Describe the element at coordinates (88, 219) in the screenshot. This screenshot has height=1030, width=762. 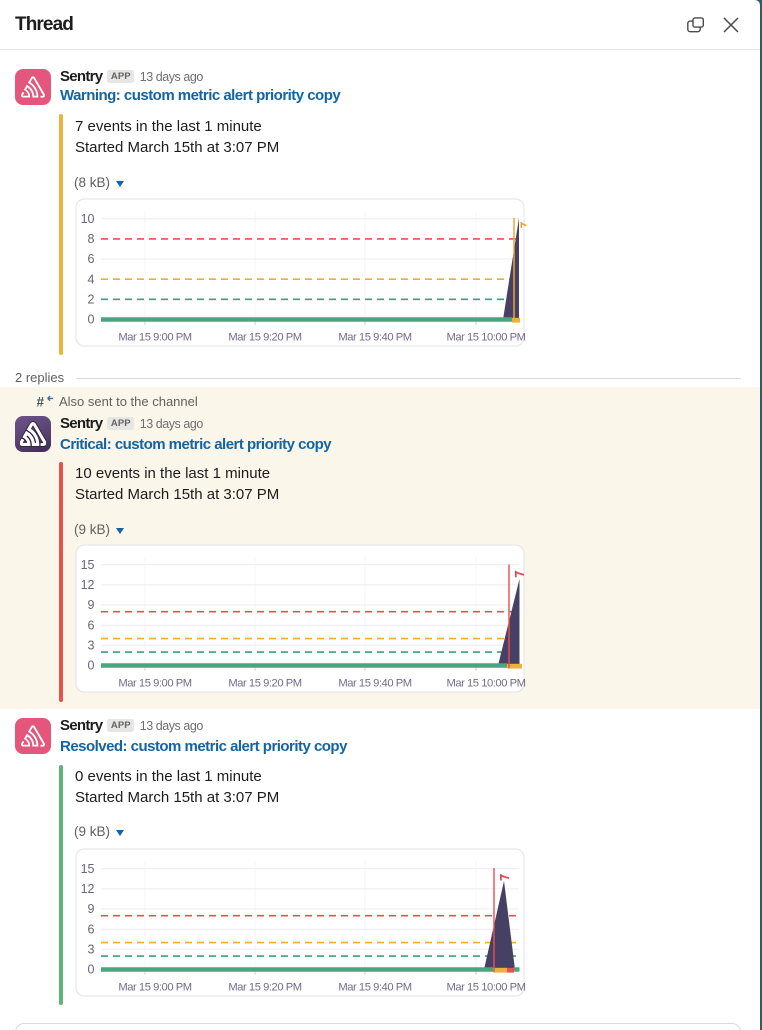
I see `svg-text: 10` at that location.